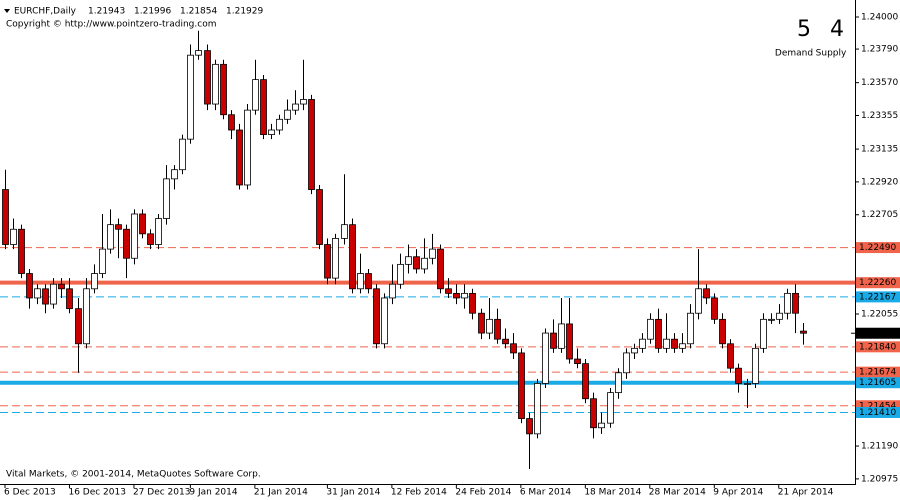 Image resolution: width=900 pixels, height=500 pixels. Describe the element at coordinates (831, 54) in the screenshot. I see `supply-label: Supply` at that location.